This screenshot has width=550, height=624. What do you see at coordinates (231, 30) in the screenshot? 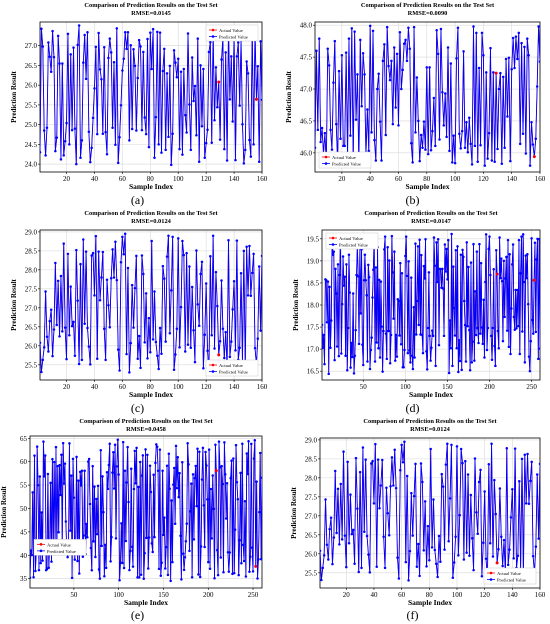
I see `legend-label: Actual Value` at bounding box center [231, 30].